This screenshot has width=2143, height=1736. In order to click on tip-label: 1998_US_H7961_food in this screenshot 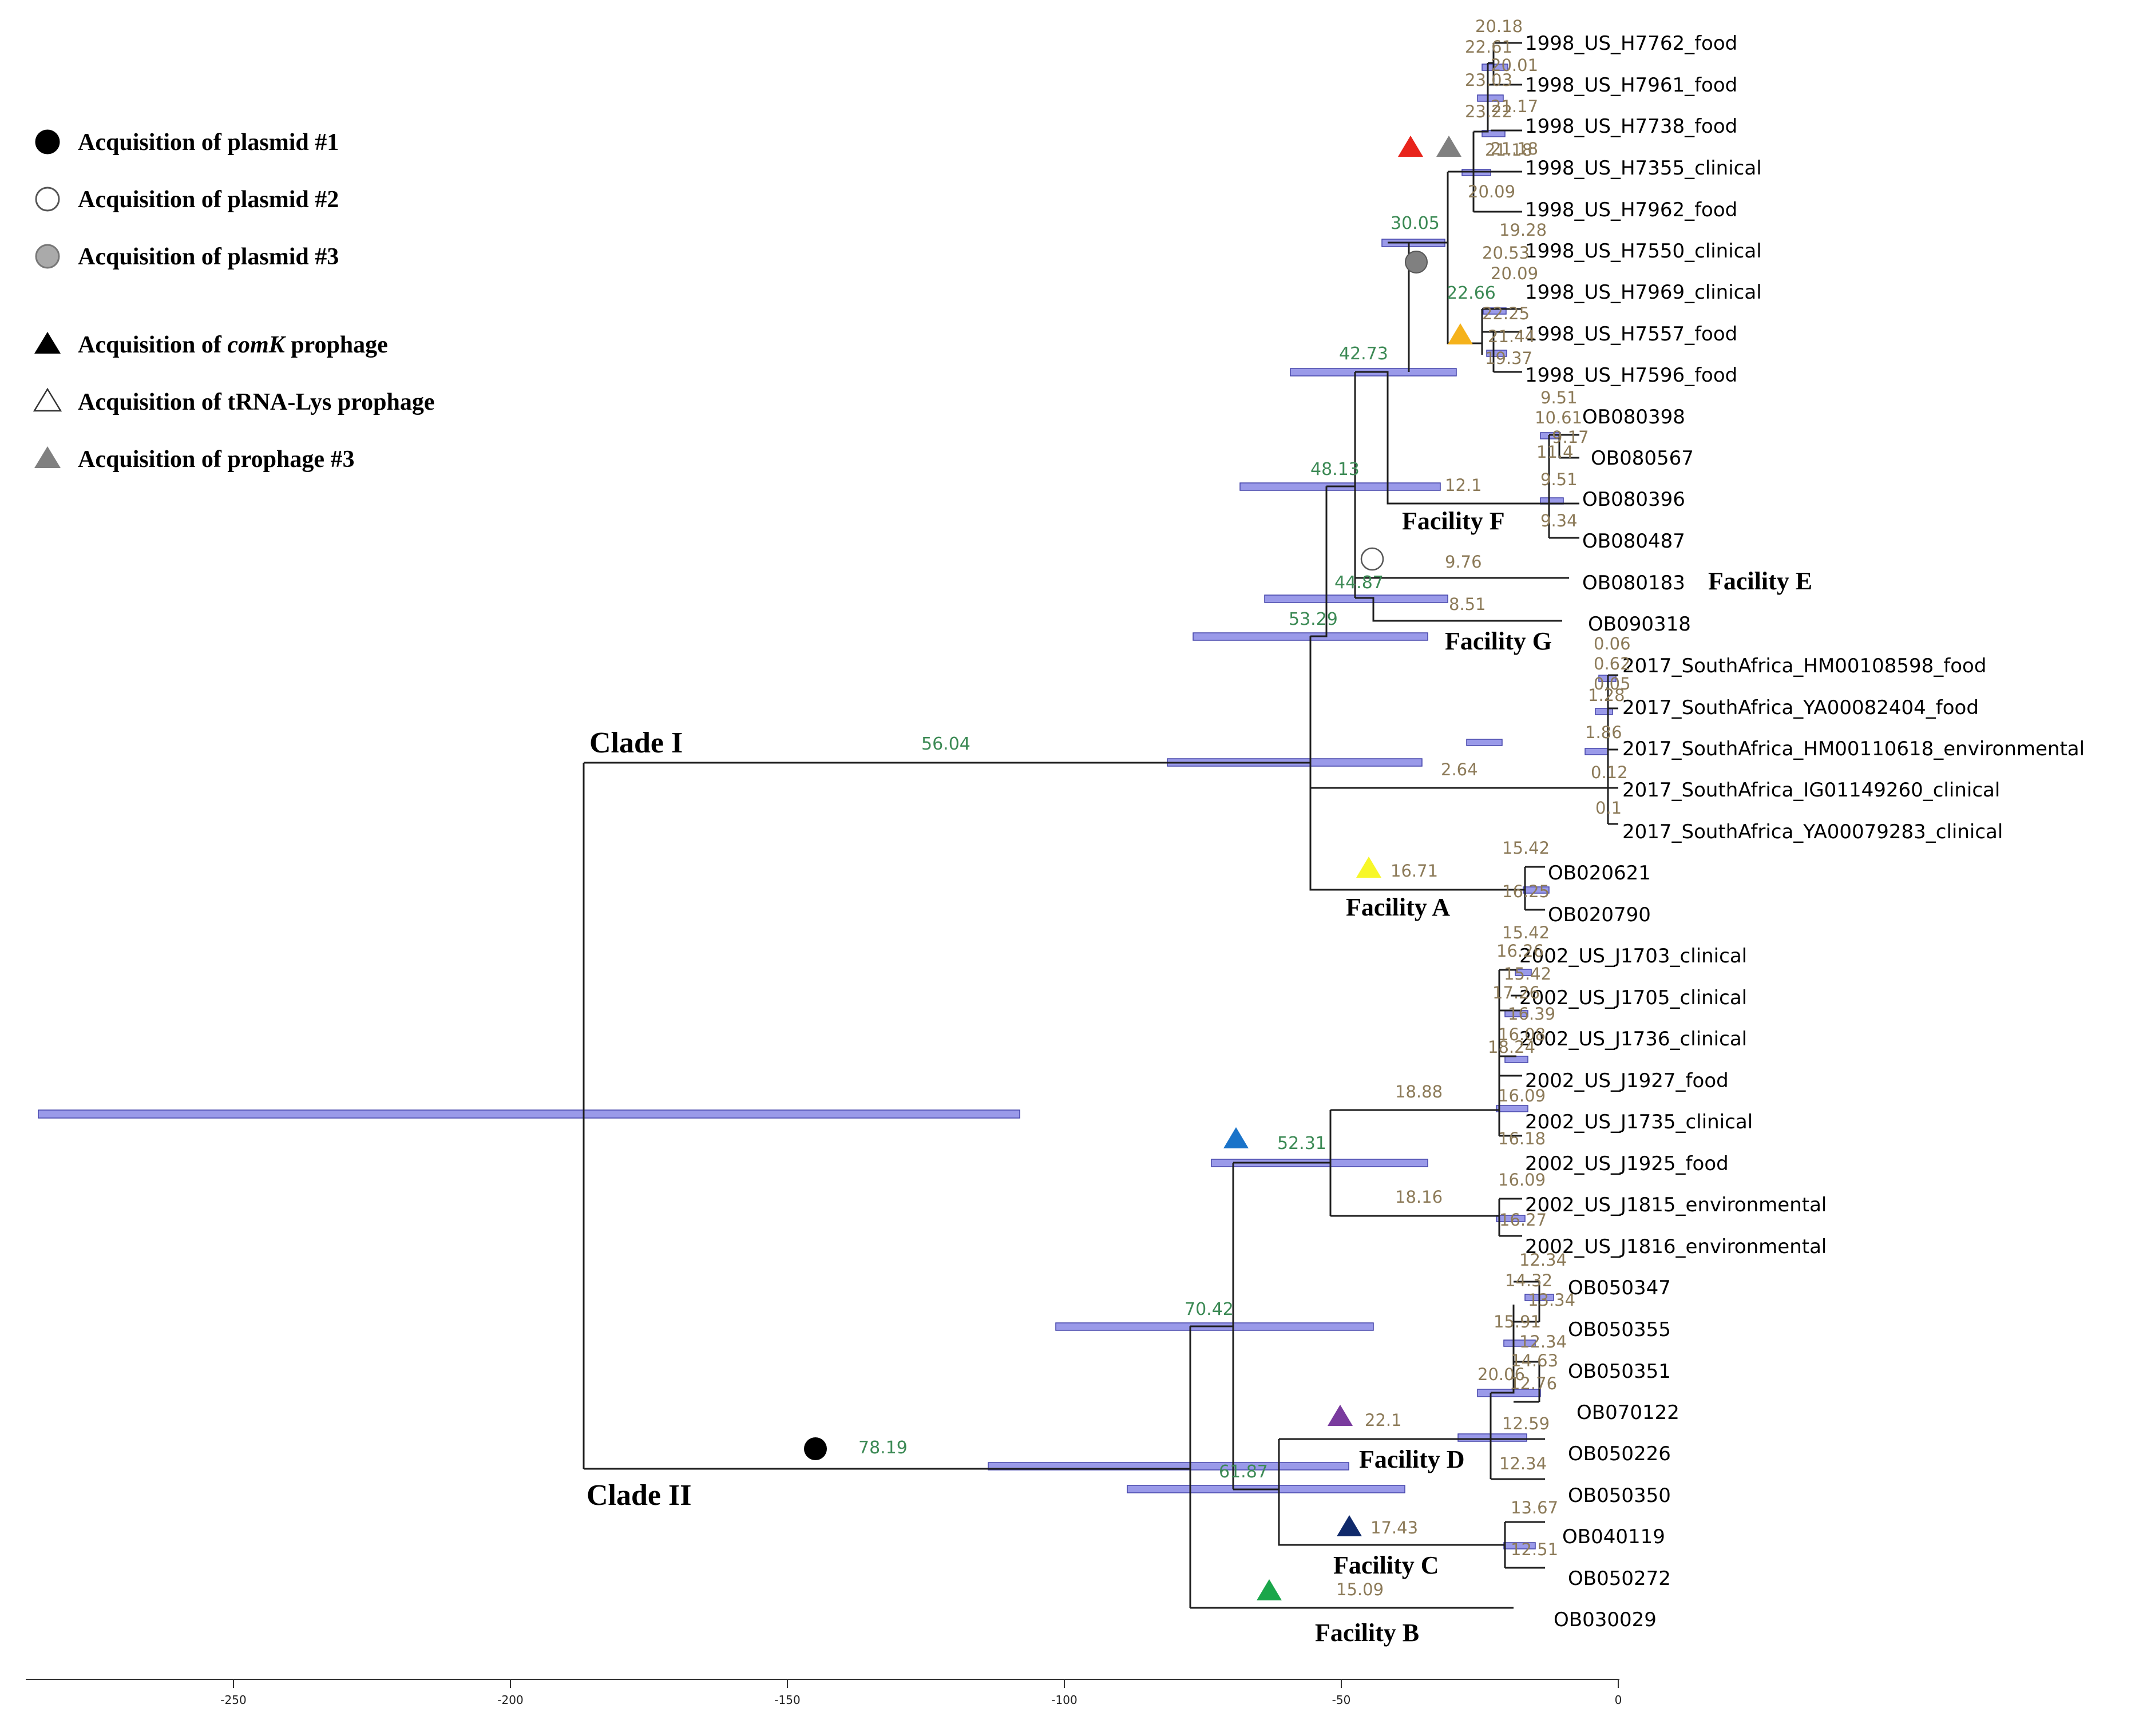, I will do `click(1631, 86)`.